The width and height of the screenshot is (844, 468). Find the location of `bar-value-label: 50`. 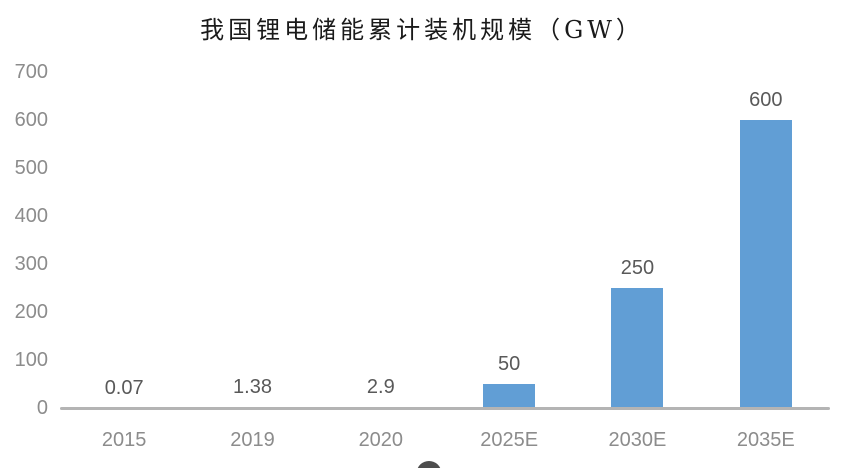

bar-value-label: 50 is located at coordinates (509, 364).